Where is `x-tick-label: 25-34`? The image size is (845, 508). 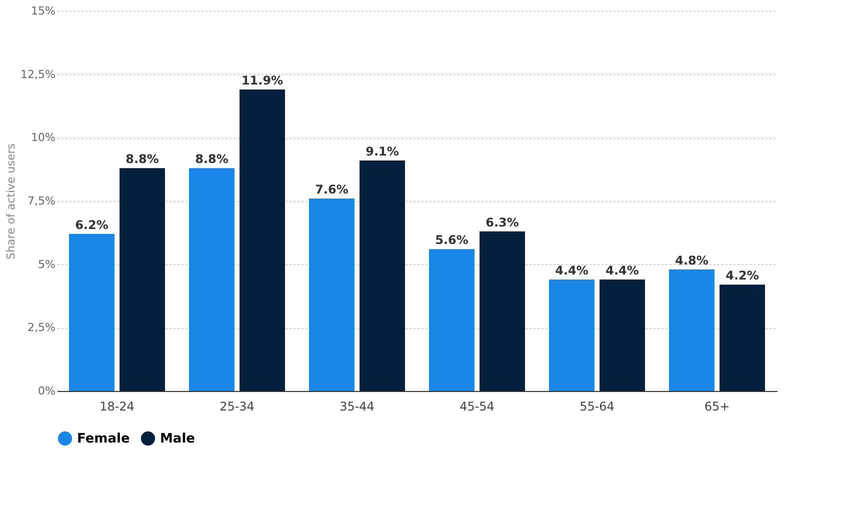
x-tick-label: 25-34 is located at coordinates (237, 407).